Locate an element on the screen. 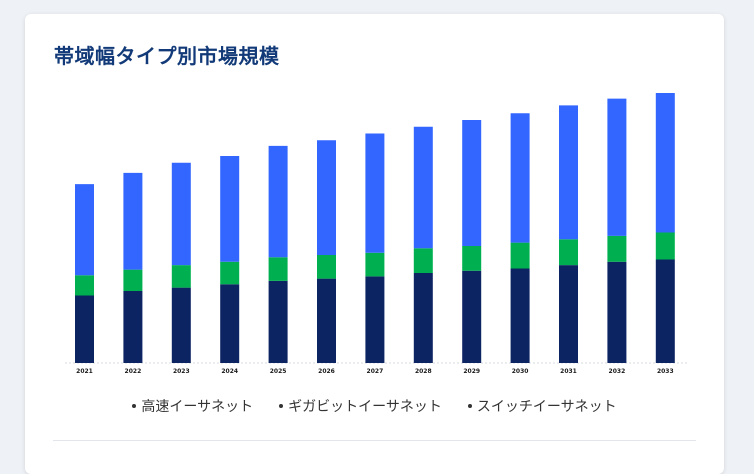 The image size is (754, 474). divider is located at coordinates (374, 440).